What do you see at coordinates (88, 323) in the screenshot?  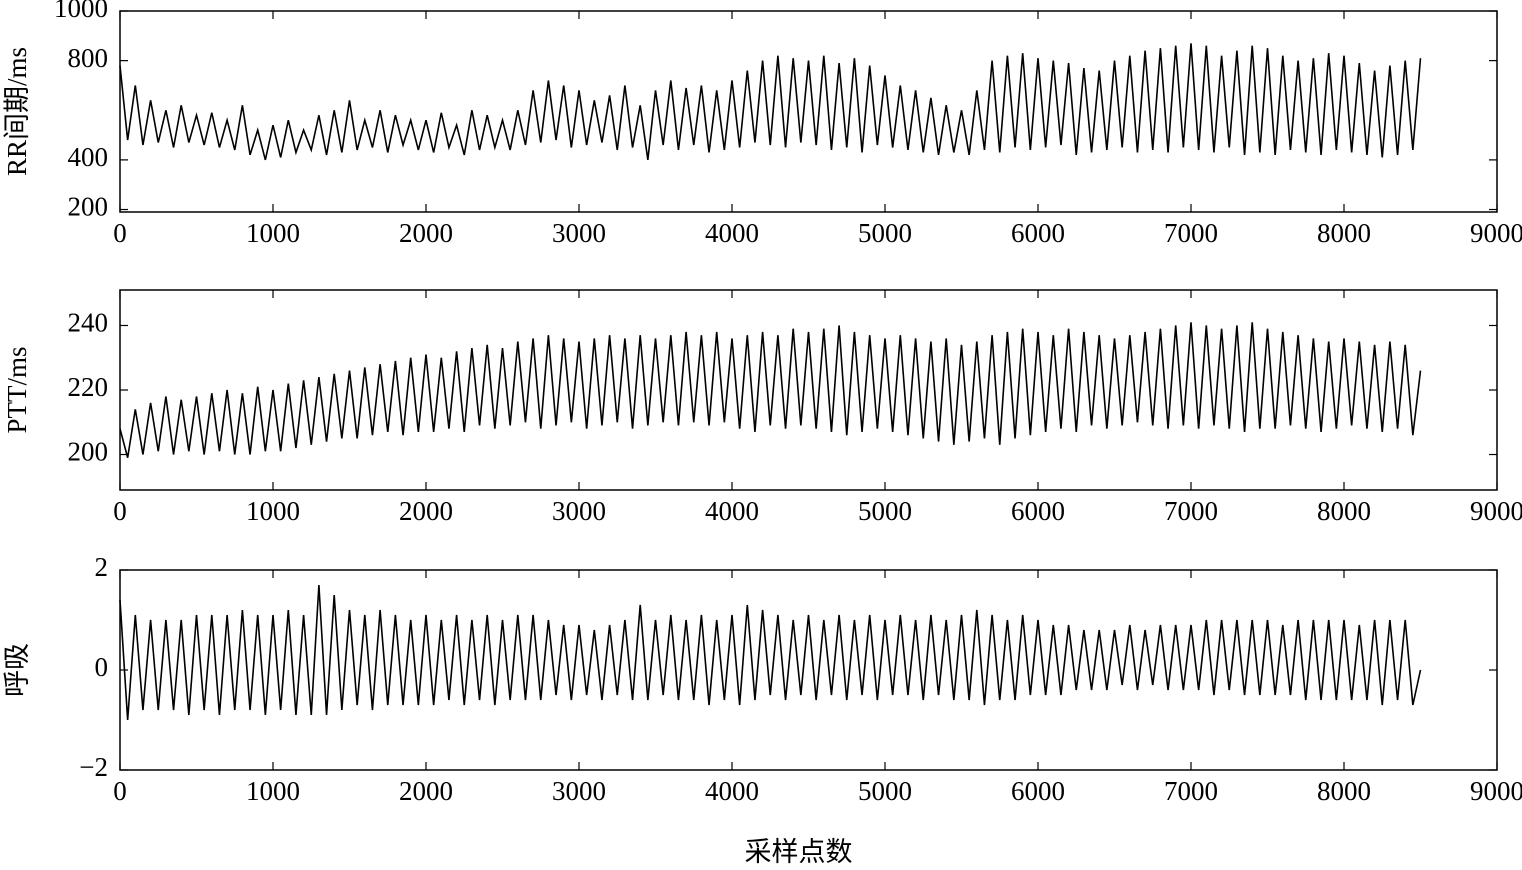 I see `y-tick-label: 240` at bounding box center [88, 323].